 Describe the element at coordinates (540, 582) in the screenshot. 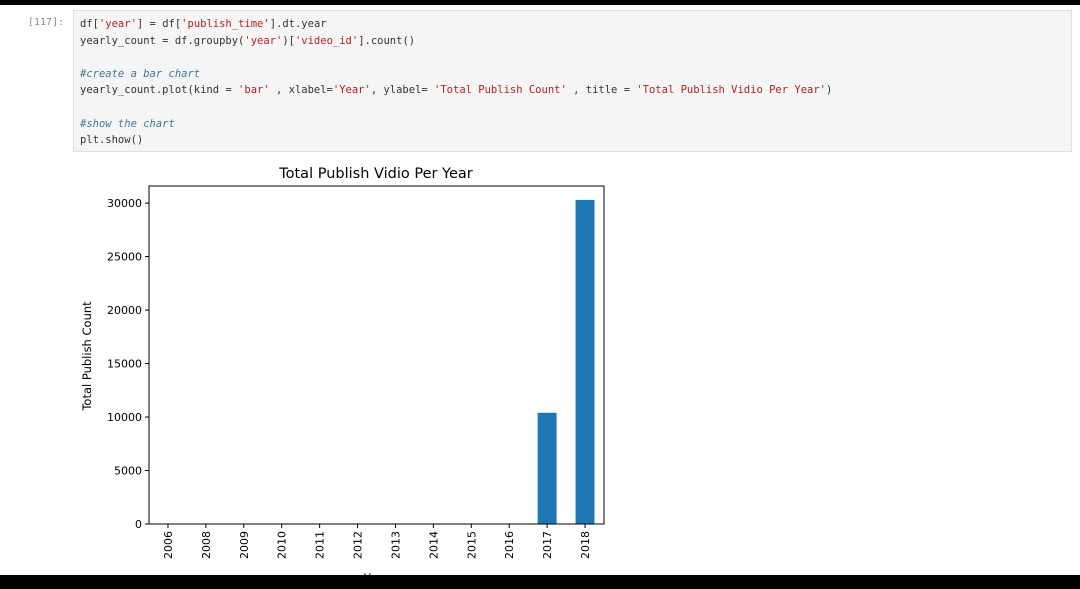

I see `bottom-frame-bar` at that location.